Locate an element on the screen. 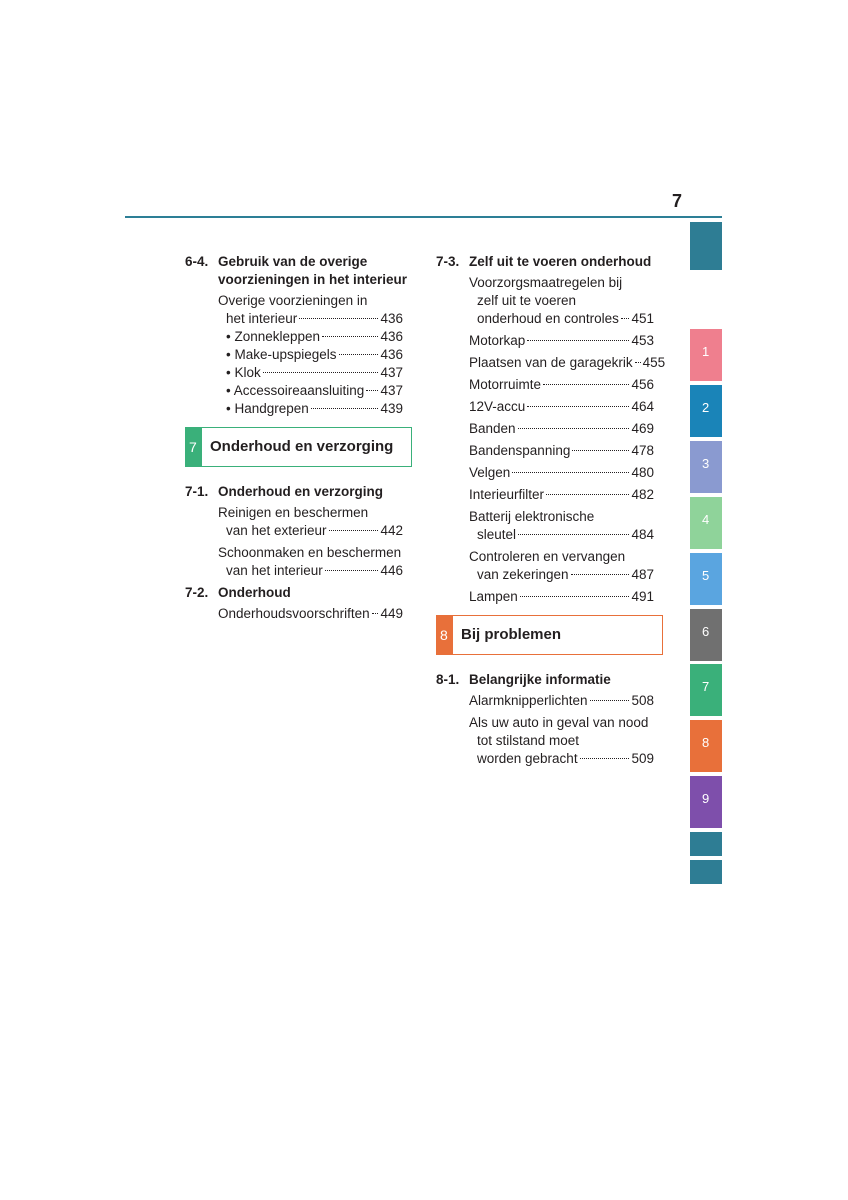  toc-entry: het interieur 436 is located at coordinates (314, 319).